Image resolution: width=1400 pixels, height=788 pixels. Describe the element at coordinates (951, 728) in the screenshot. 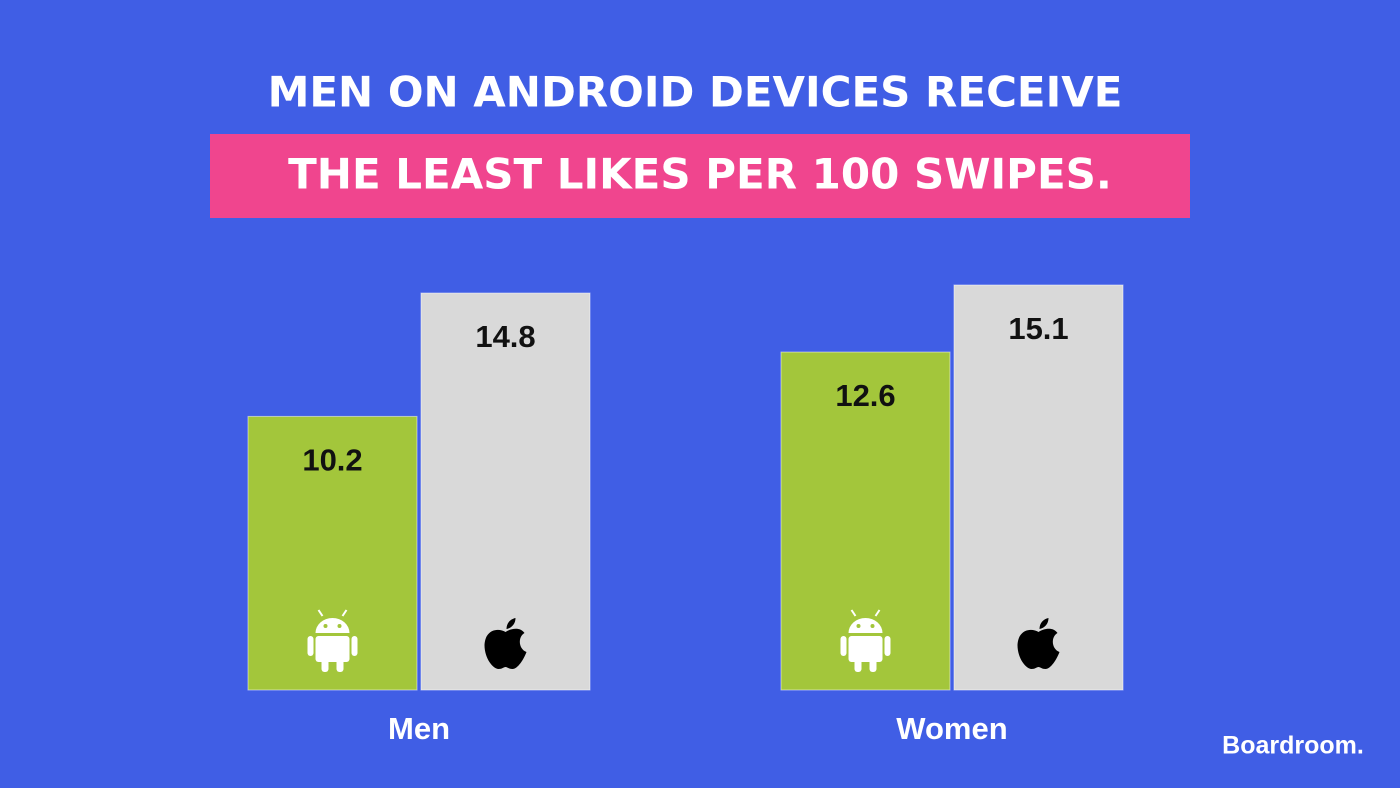

I see `category-label: Women` at that location.